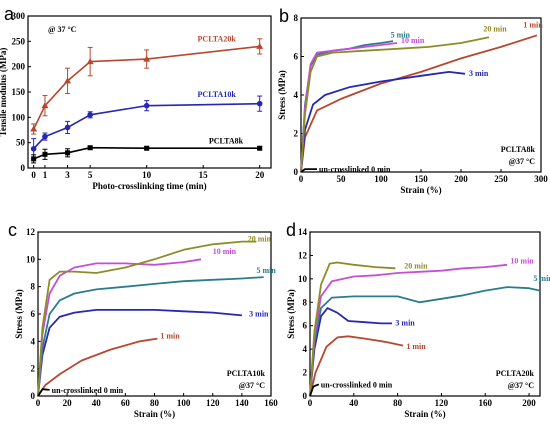  What do you see at coordinates (62, 29) in the screenshot?
I see `temperature-label: @ 37 °C` at bounding box center [62, 29].